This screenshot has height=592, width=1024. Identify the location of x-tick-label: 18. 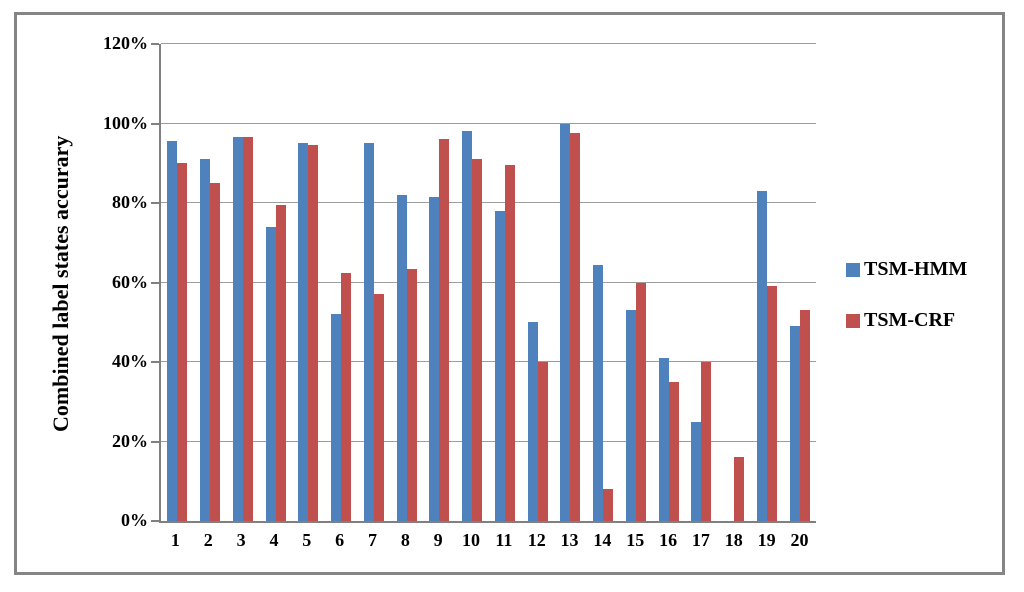
(733, 540).